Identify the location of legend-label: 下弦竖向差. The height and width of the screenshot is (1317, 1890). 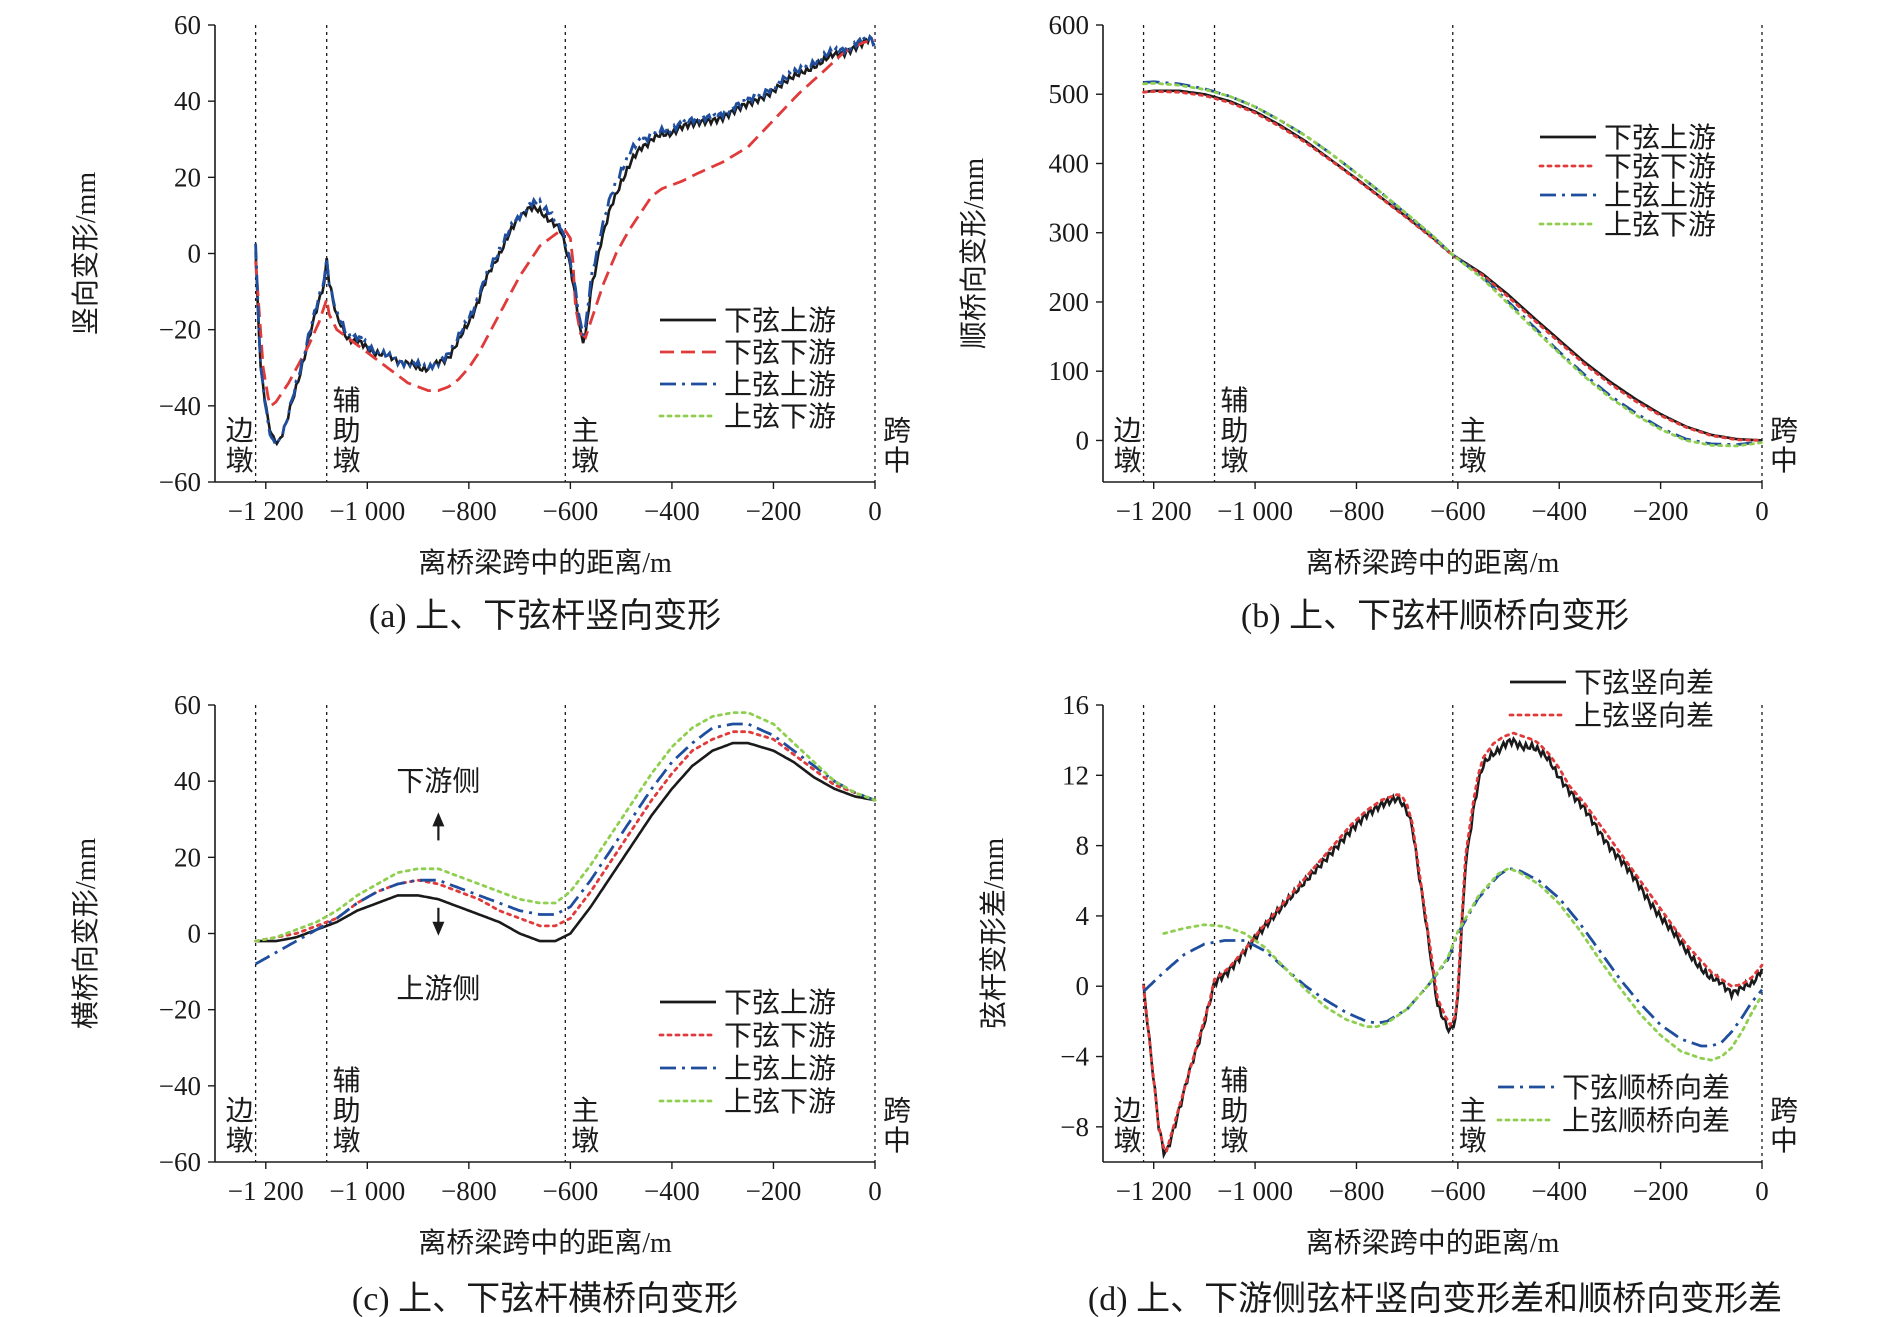
(1644, 683).